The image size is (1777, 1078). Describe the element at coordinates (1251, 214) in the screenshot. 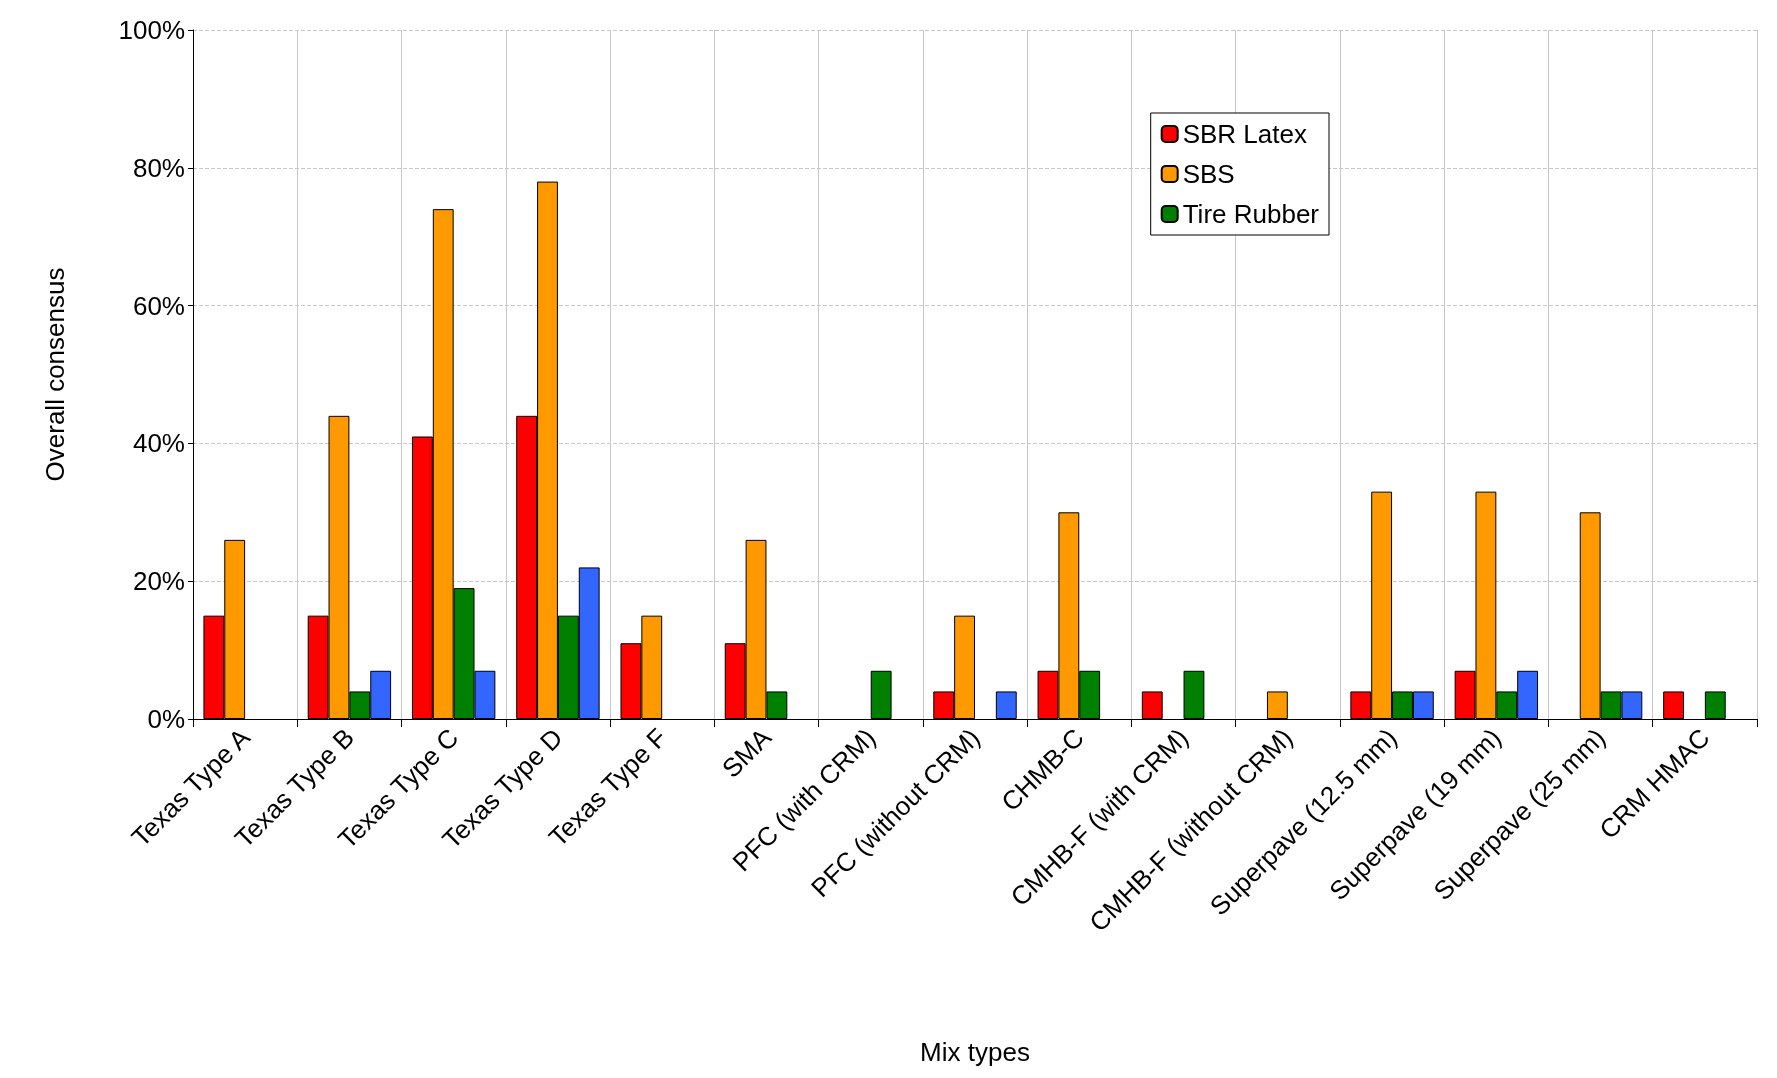

I see `legend-label: Tire Rubber` at that location.